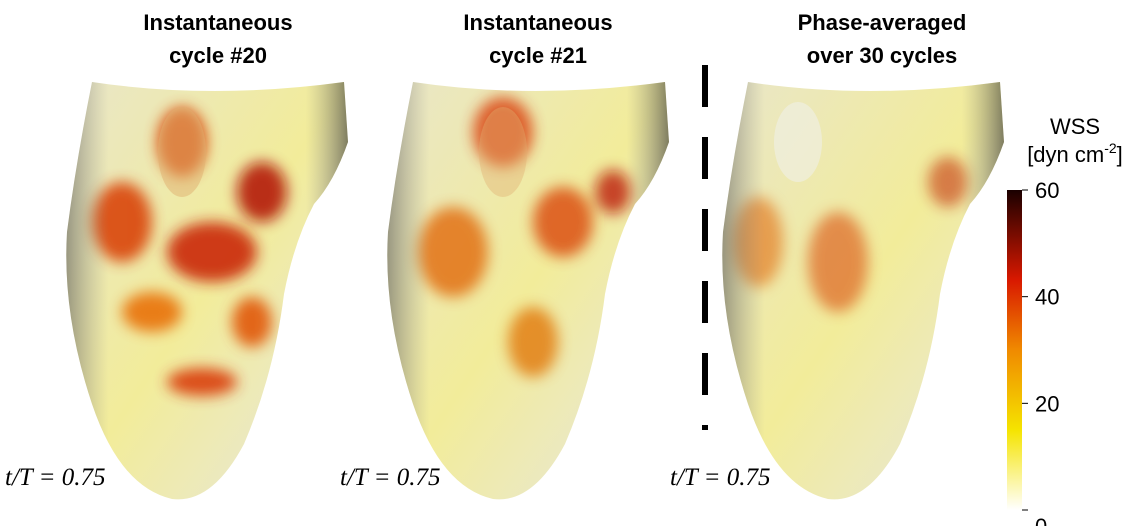  I want to click on panel-title: cycle #21, so click(538, 55).